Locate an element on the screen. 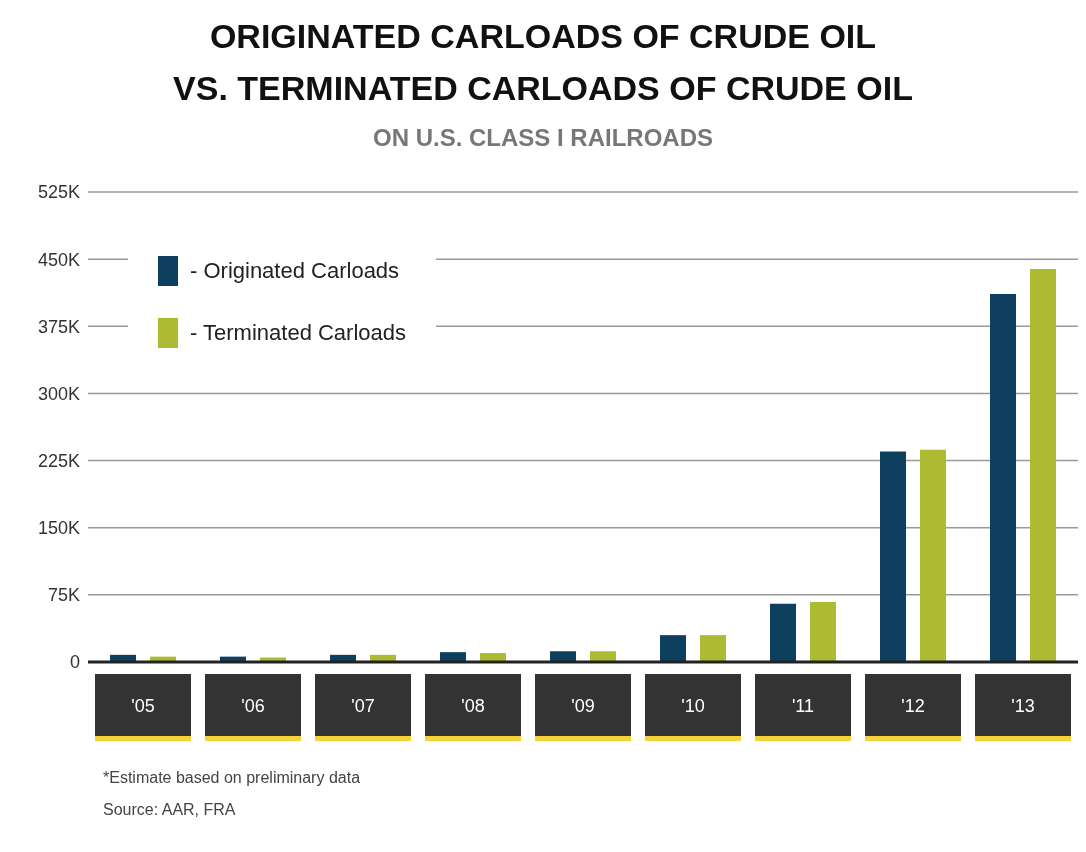 The width and height of the screenshot is (1086, 852). x-tick-label: '07 is located at coordinates (363, 706).